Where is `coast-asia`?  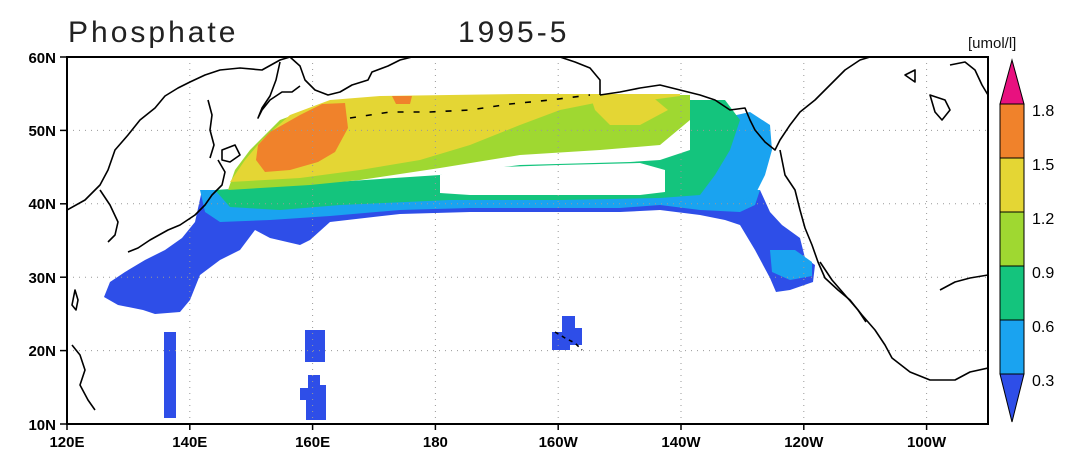
coast-asia is located at coordinates (179, 134).